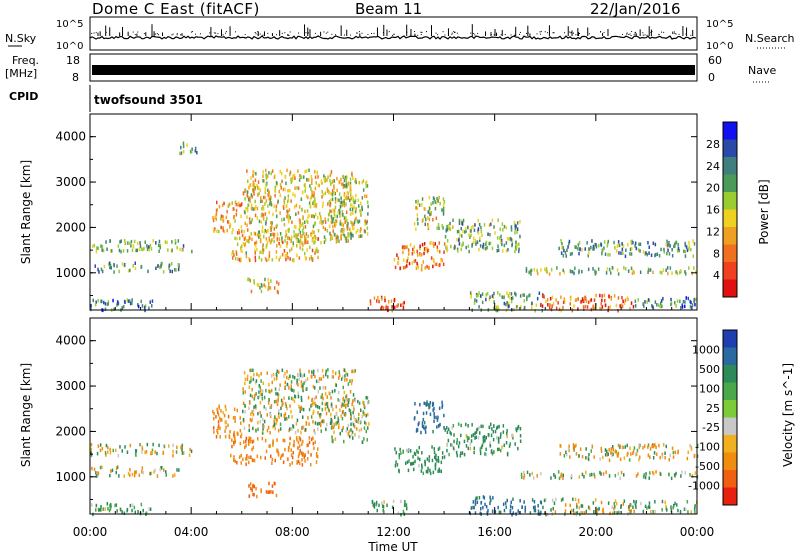 Image resolution: width=800 pixels, height=554 pixels. I want to click on nave-tick-top: 60, so click(715, 60).